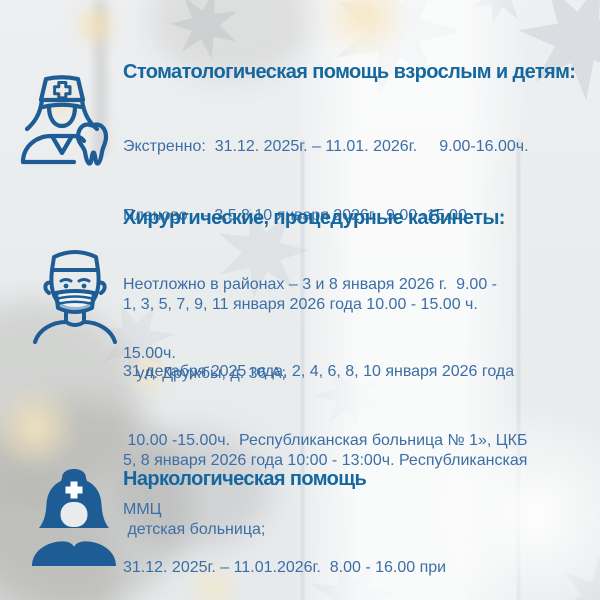  What do you see at coordinates (68, 120) in the screenshot?
I see `dentist-icon` at bounding box center [68, 120].